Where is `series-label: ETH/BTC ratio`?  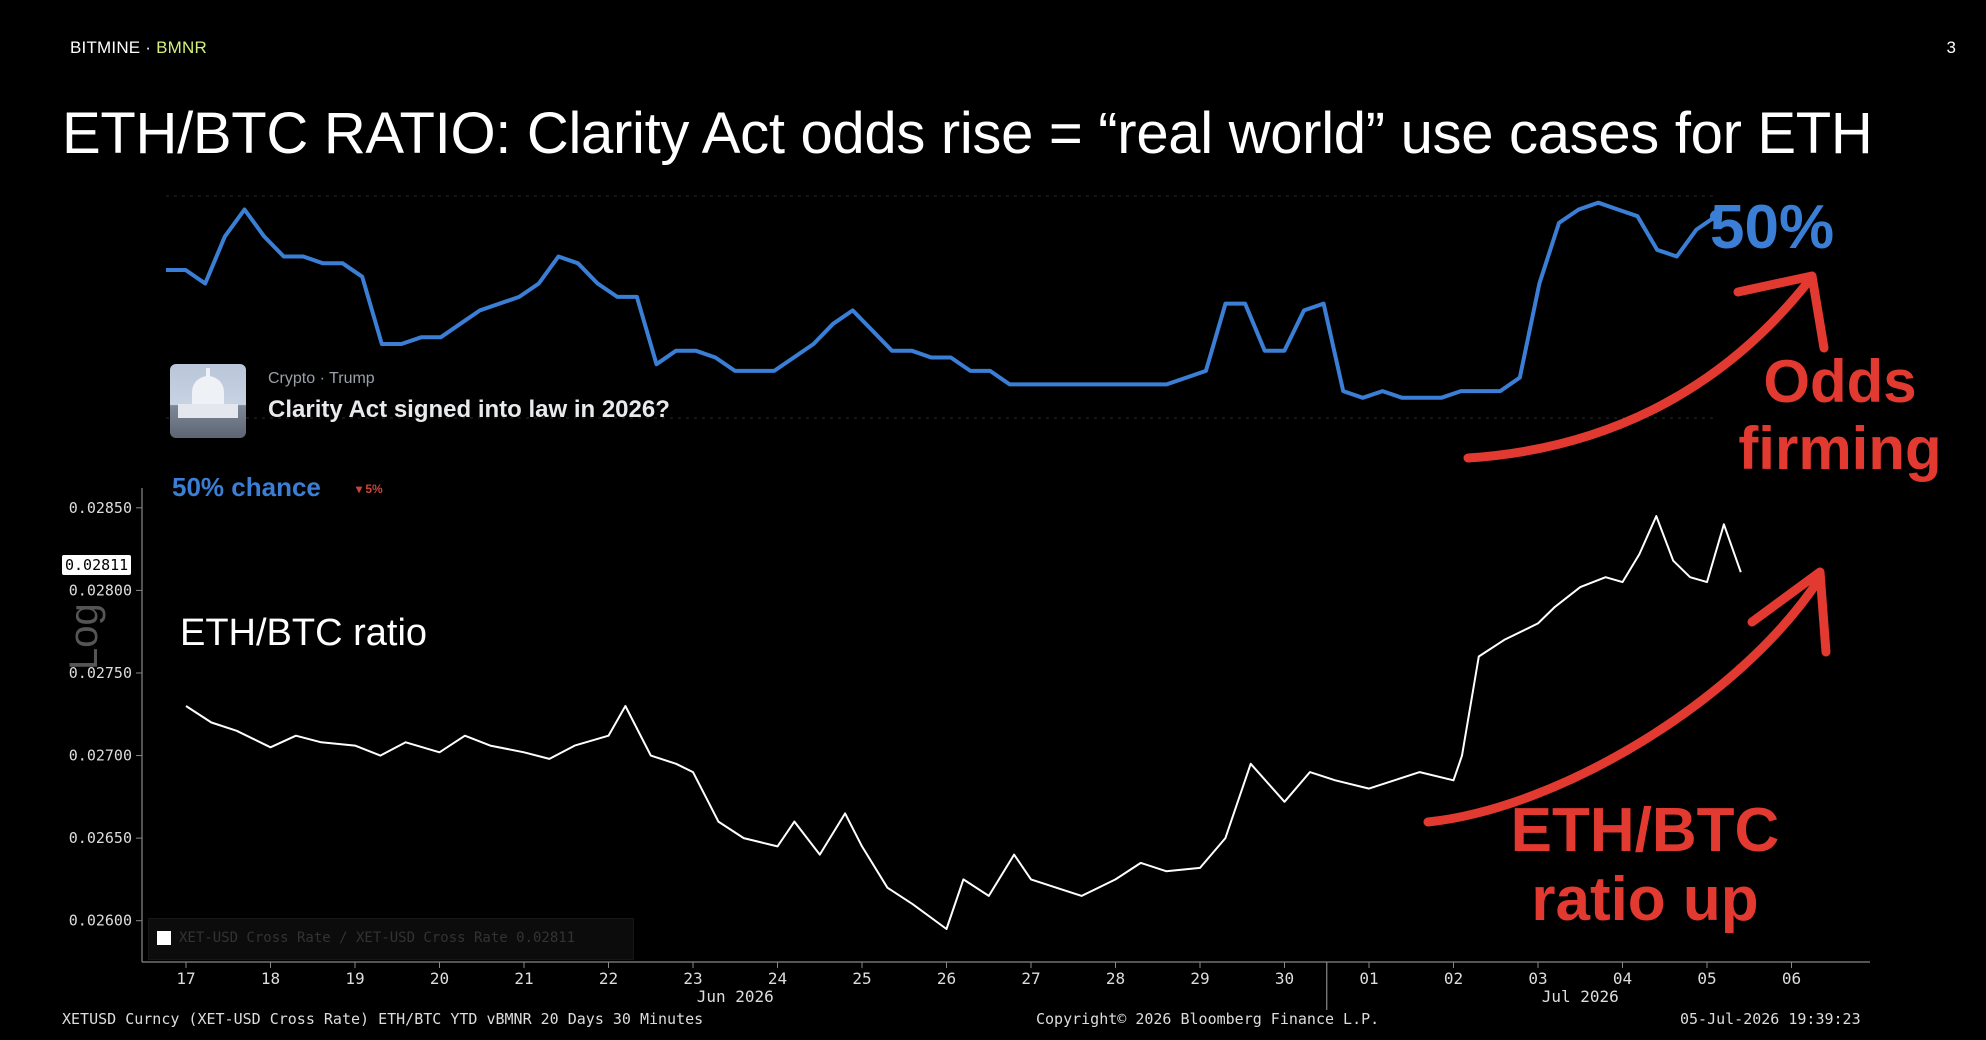
series-label: ETH/BTC ratio is located at coordinates (304, 633).